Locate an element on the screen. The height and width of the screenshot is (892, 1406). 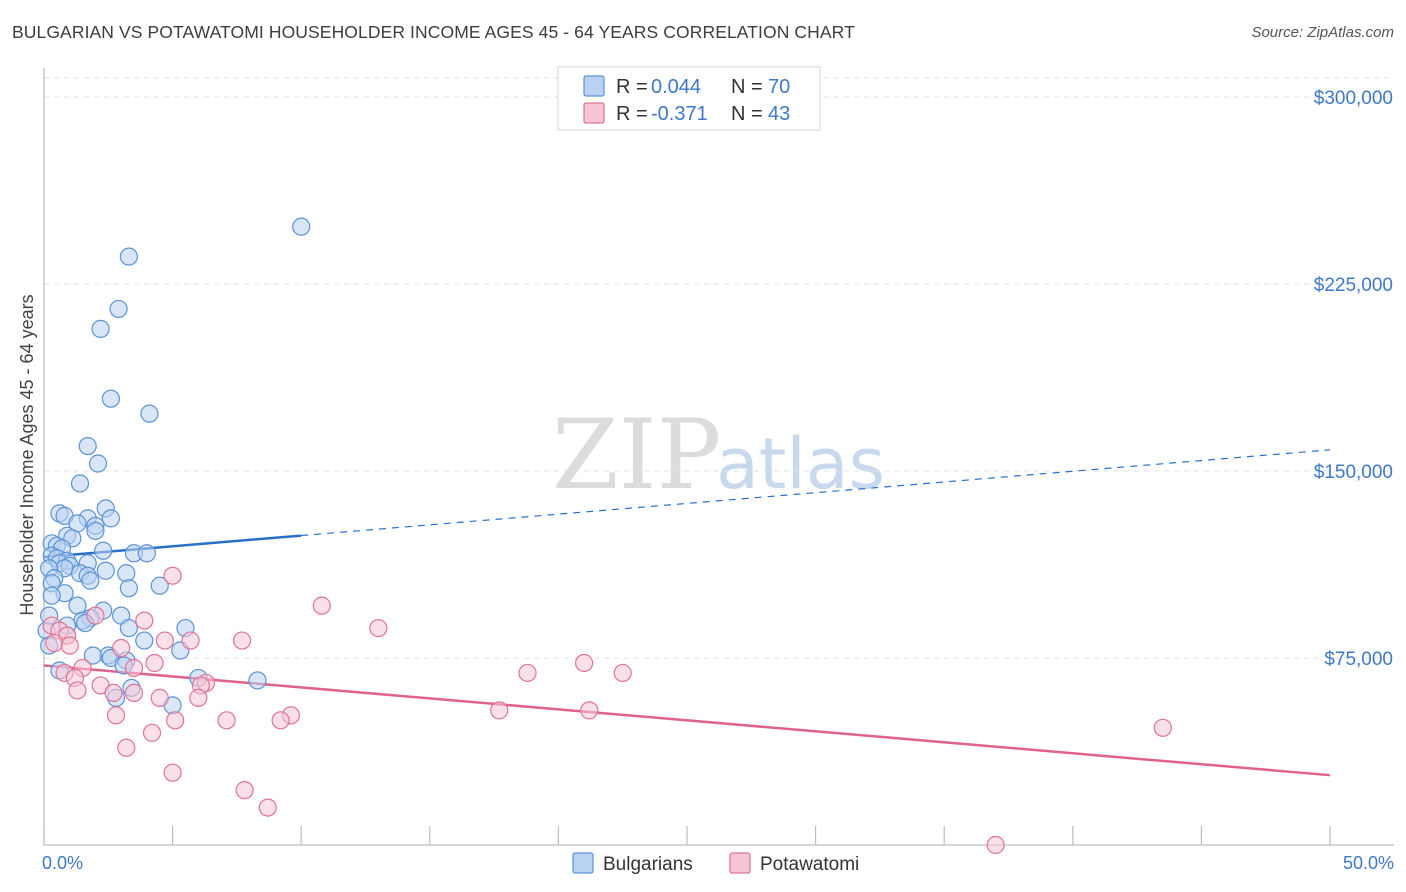
legend-n-value-potawatomi: 43 is located at coordinates (779, 114).